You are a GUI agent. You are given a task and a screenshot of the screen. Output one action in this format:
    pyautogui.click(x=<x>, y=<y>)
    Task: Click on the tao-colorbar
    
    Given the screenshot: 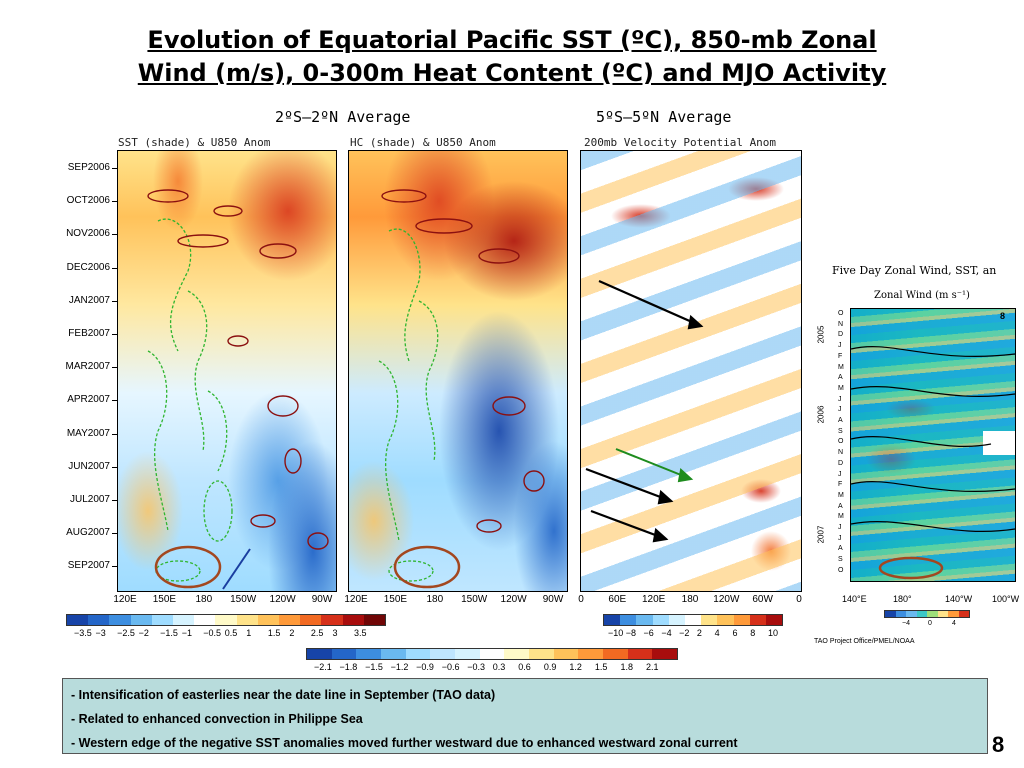 What is the action you would take?
    pyautogui.click(x=927, y=614)
    